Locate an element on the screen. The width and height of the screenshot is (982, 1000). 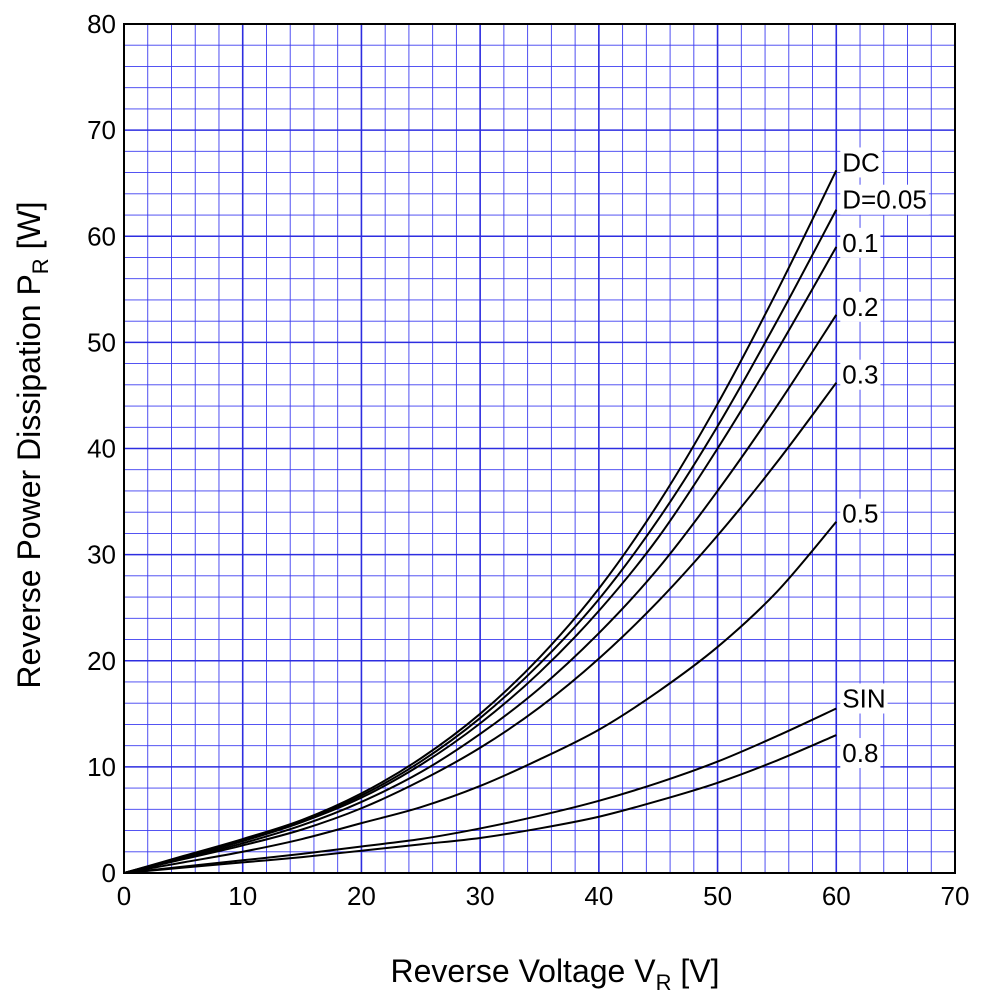
y-tick-label: 30 is located at coordinates (101, 555).